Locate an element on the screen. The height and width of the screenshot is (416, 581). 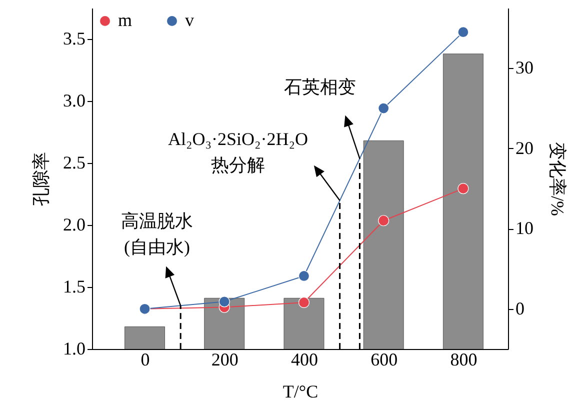
legend-label: v is located at coordinates (189, 20).